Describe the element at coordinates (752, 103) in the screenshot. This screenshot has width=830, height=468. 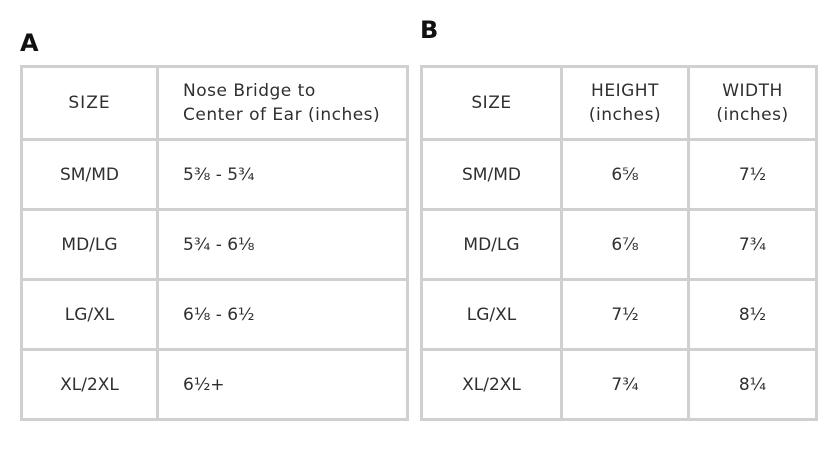
I see `width-column-header: WIDTH (inches)` at that location.